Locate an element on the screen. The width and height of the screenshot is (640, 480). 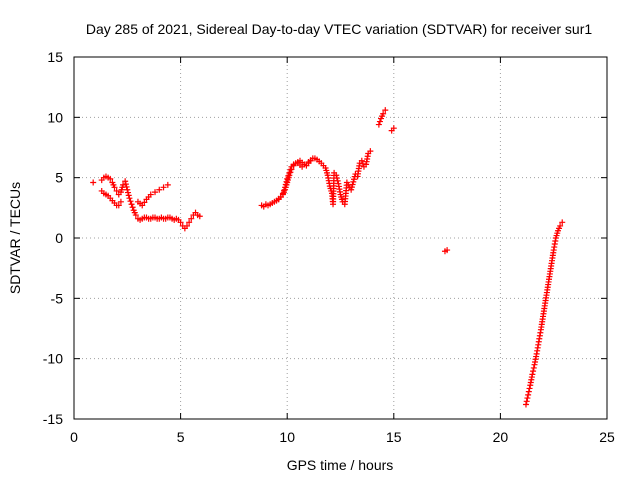
y-tick-label: -10 is located at coordinates (53, 359).